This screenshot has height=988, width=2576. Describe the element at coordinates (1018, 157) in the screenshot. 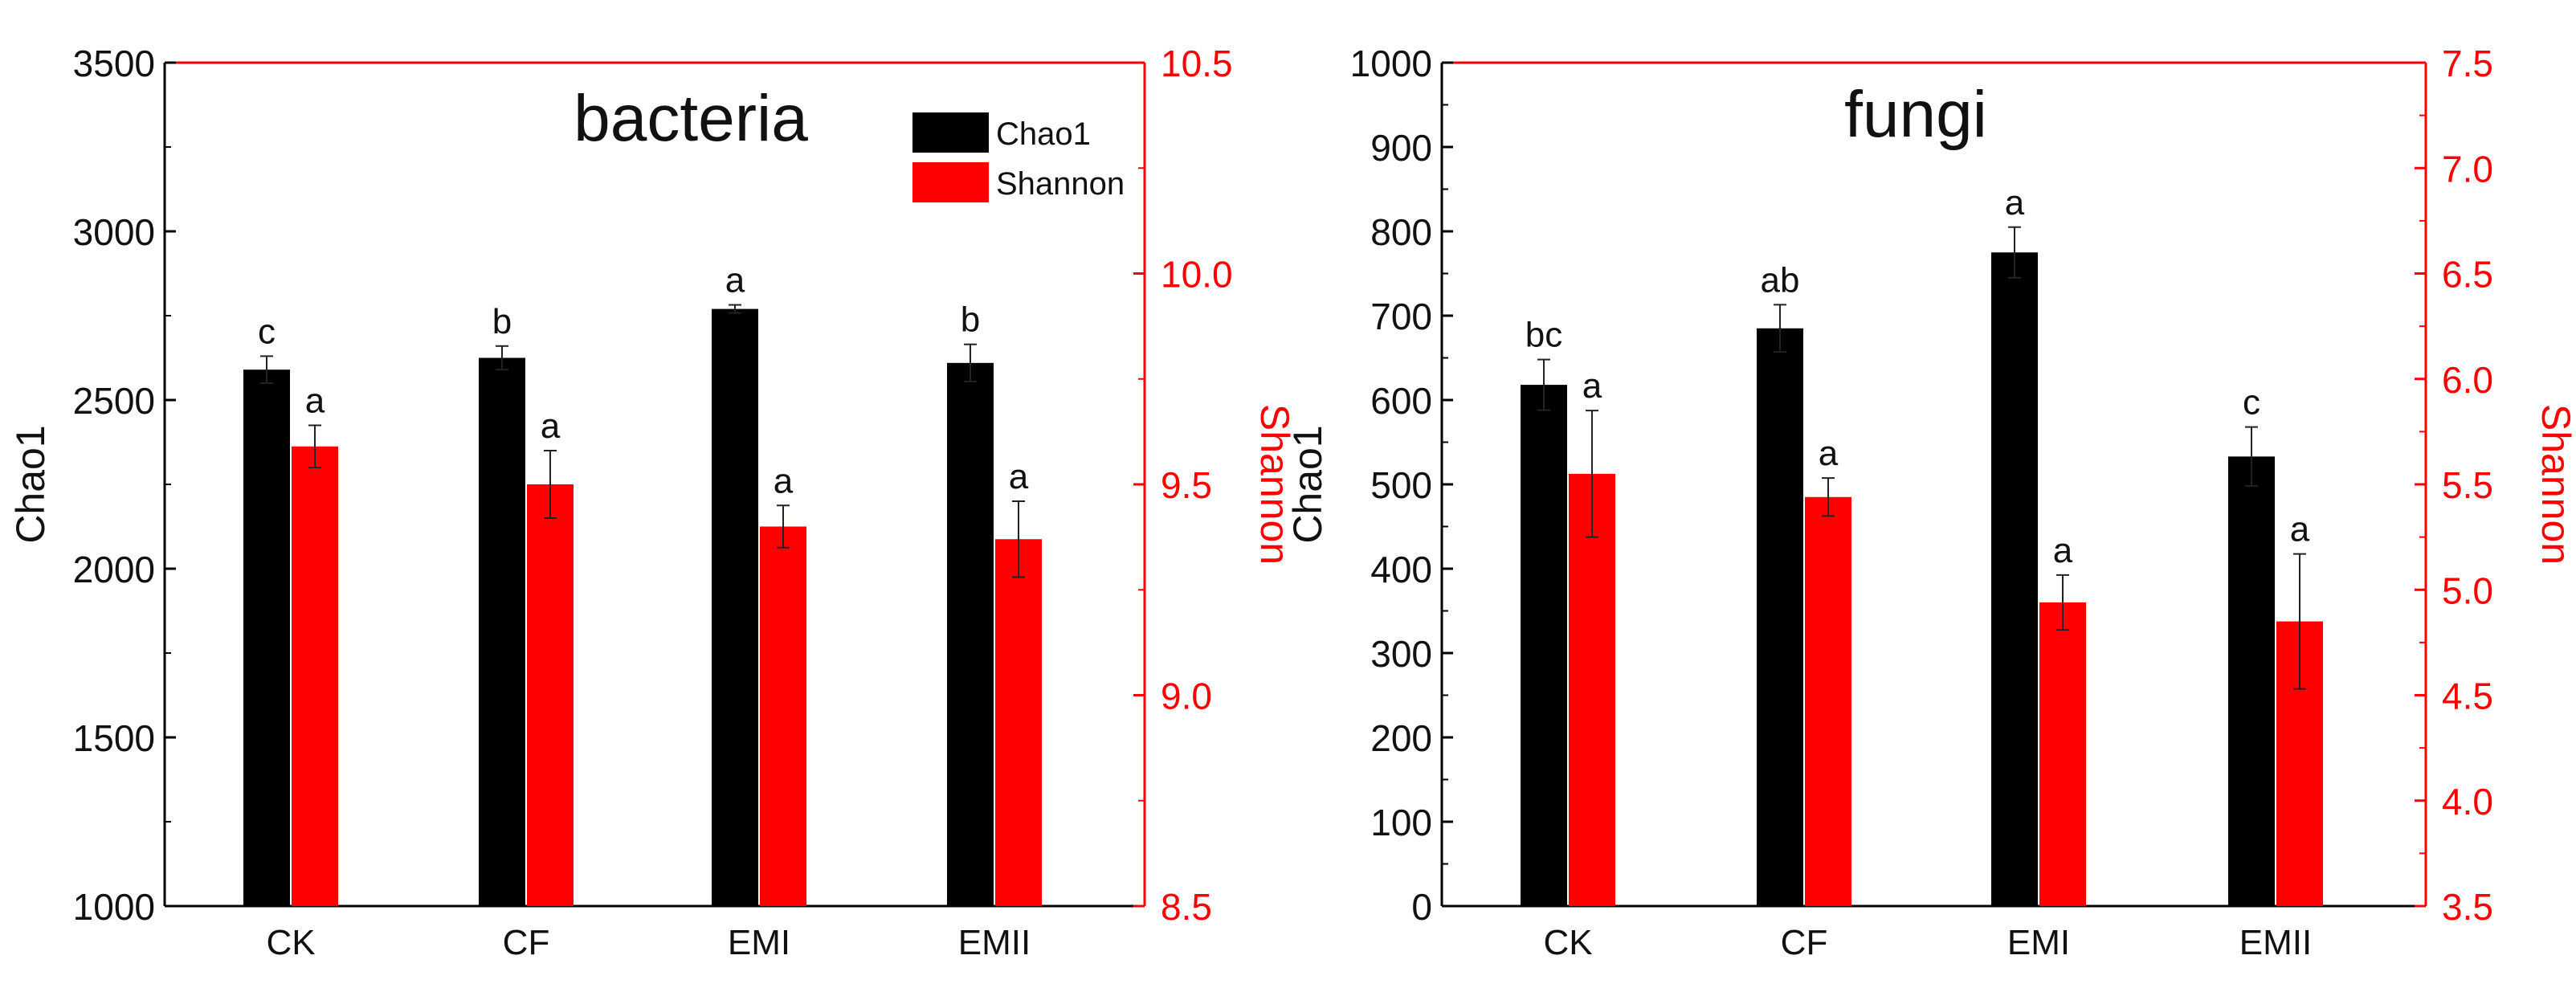

I see `legend: Chao1 Shannon` at that location.